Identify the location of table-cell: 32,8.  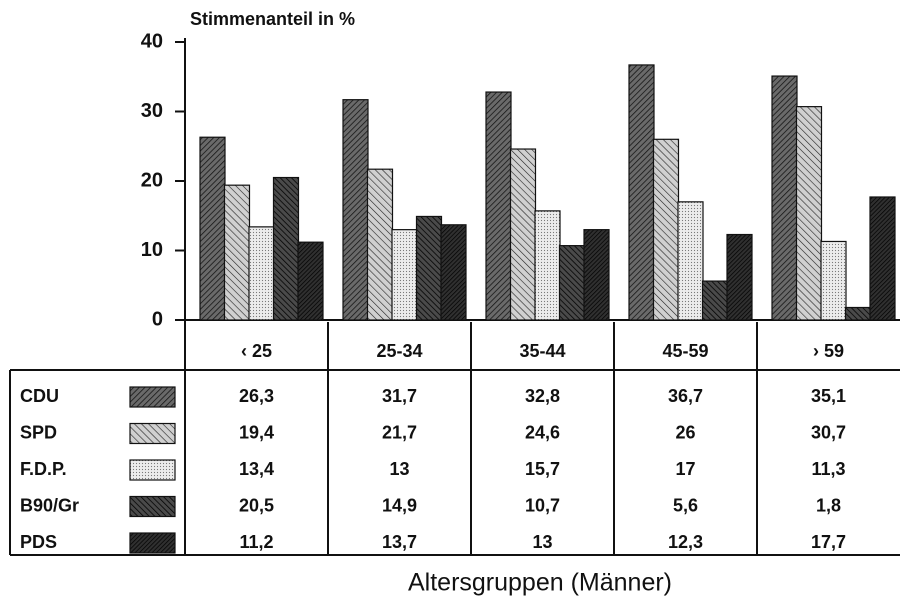
(542, 396).